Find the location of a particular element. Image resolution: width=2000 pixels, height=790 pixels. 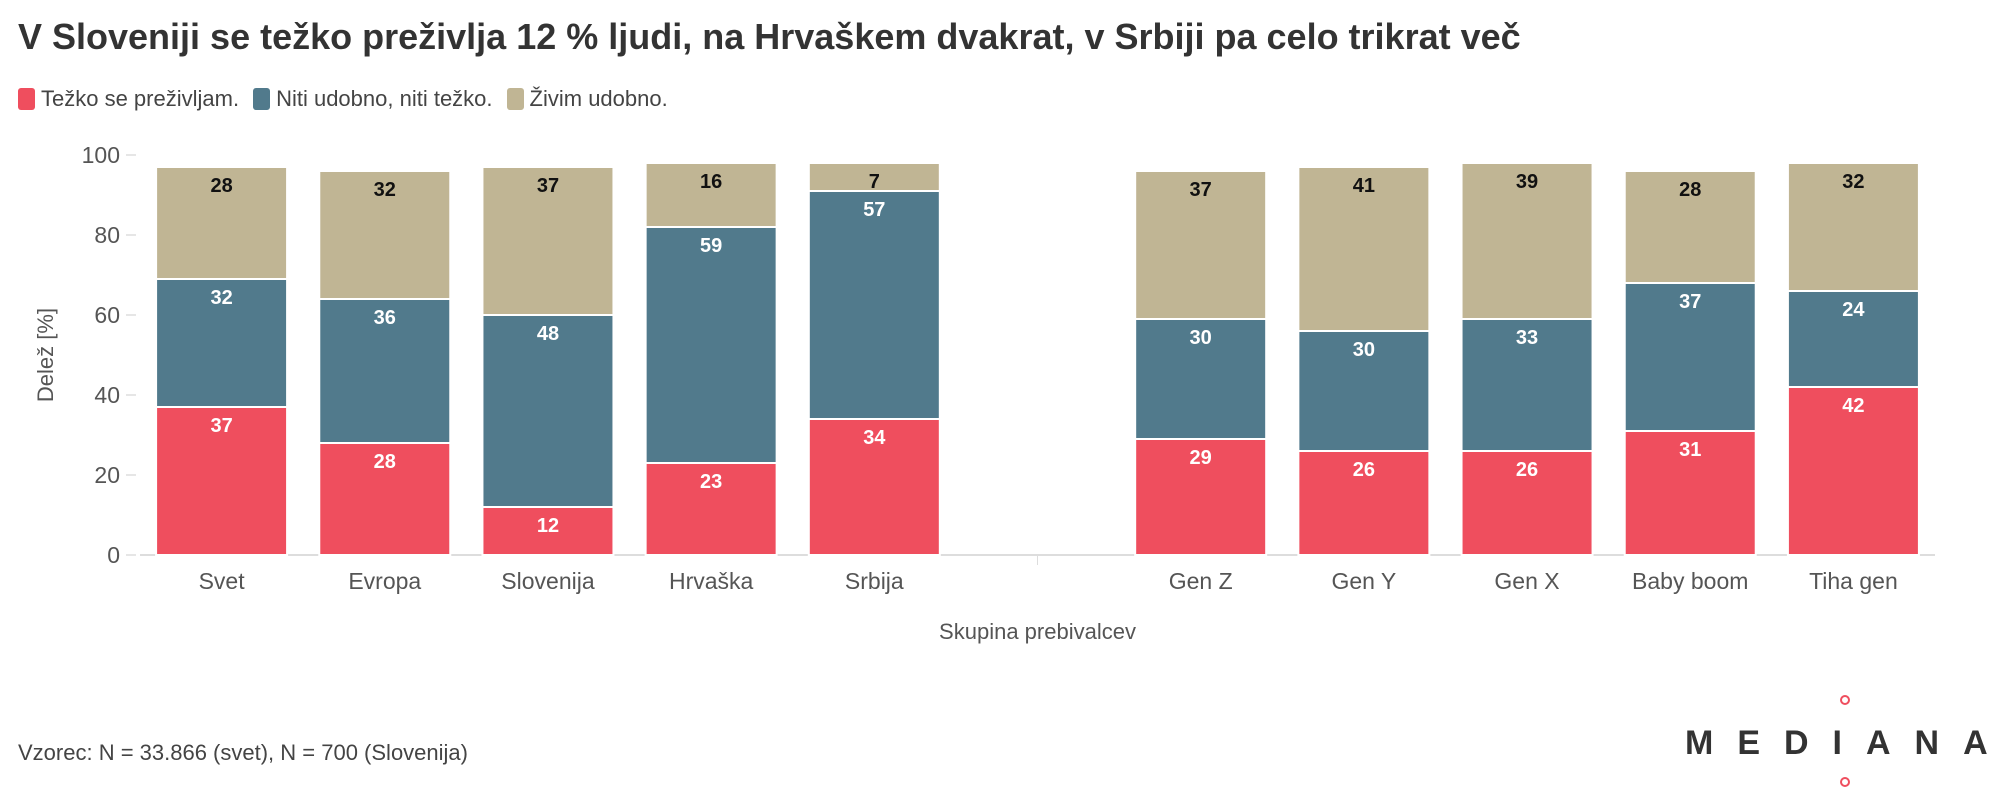

data-label: 42 is located at coordinates (1853, 406).